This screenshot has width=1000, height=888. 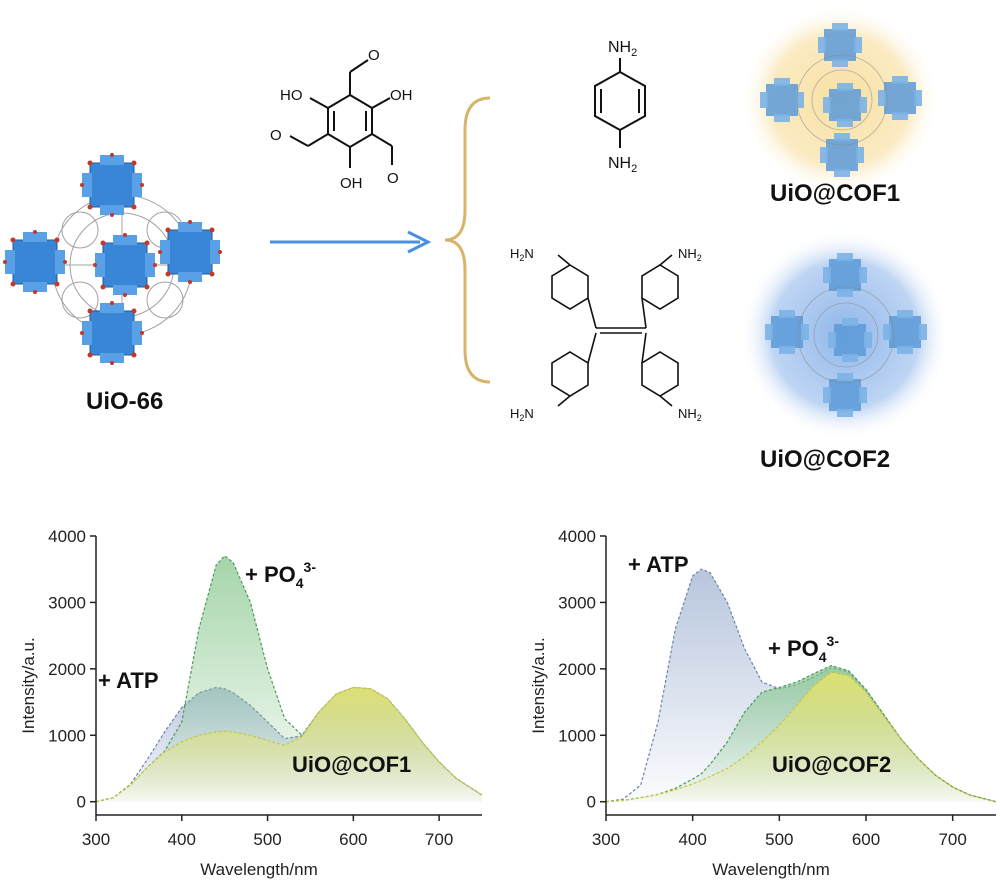 I want to click on etta-h2n-bottomleft: H2N, so click(x=522, y=414).